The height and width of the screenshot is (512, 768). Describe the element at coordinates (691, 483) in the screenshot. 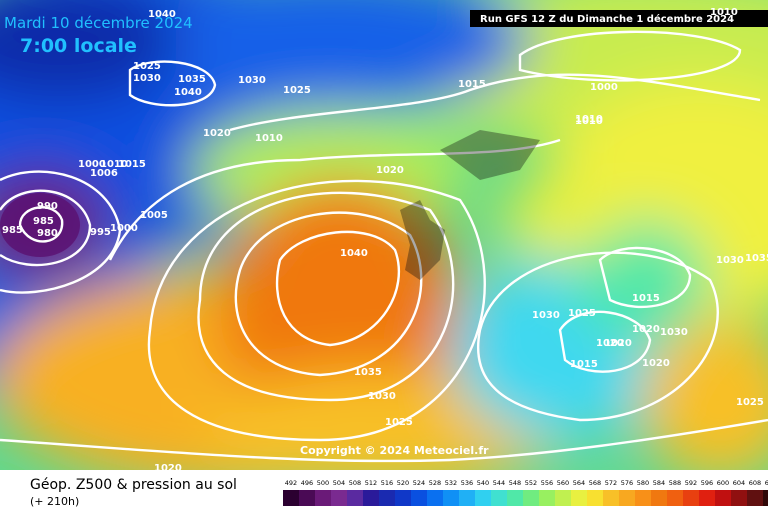

I see `scale-label: 592` at that location.